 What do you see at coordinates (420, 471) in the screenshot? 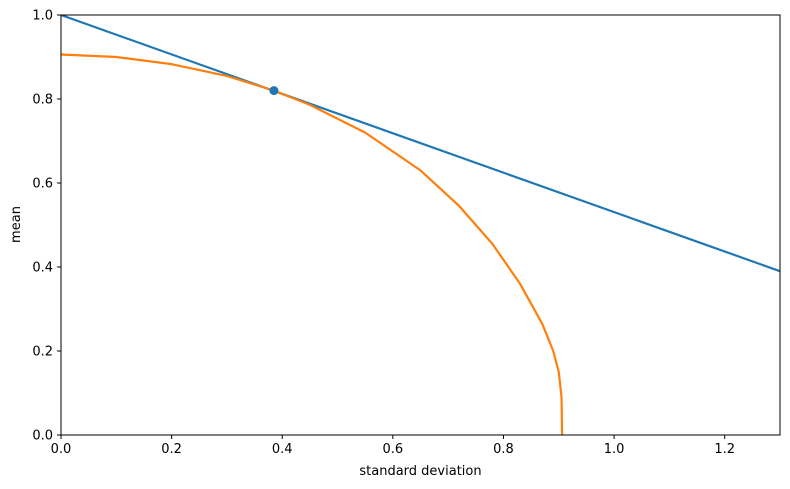
I see `x-axis-label: standard deviation` at bounding box center [420, 471].